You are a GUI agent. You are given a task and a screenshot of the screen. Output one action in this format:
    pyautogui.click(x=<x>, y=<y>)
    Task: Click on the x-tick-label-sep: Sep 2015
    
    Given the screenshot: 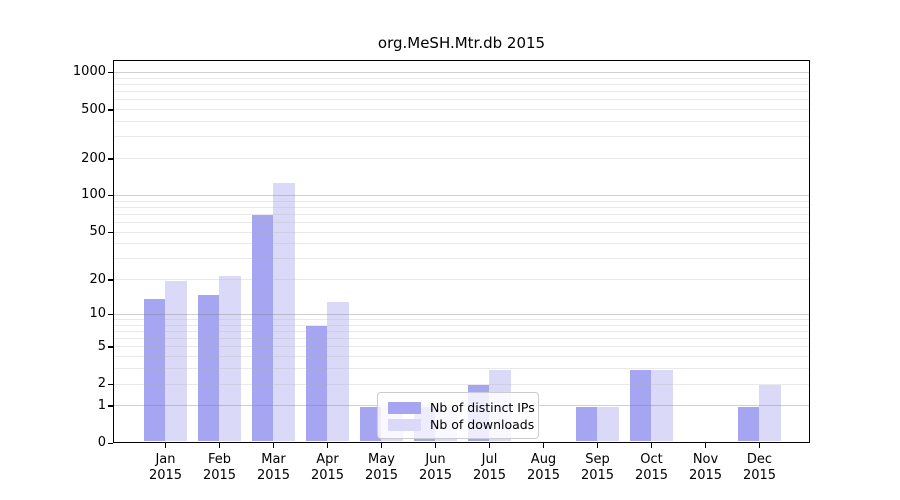 What is the action you would take?
    pyautogui.click(x=597, y=467)
    